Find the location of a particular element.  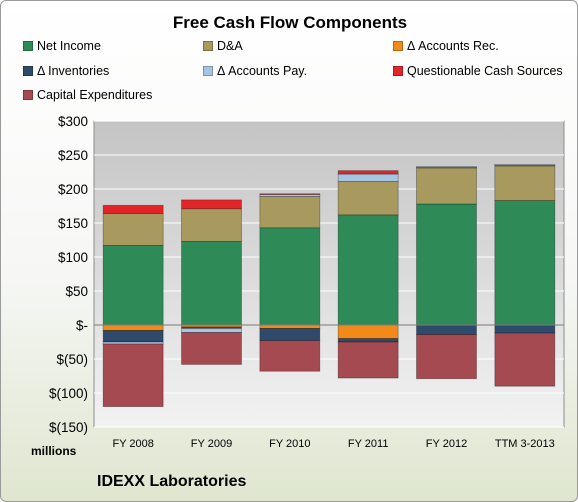

y-tick-label: $300 is located at coordinates (73, 121).